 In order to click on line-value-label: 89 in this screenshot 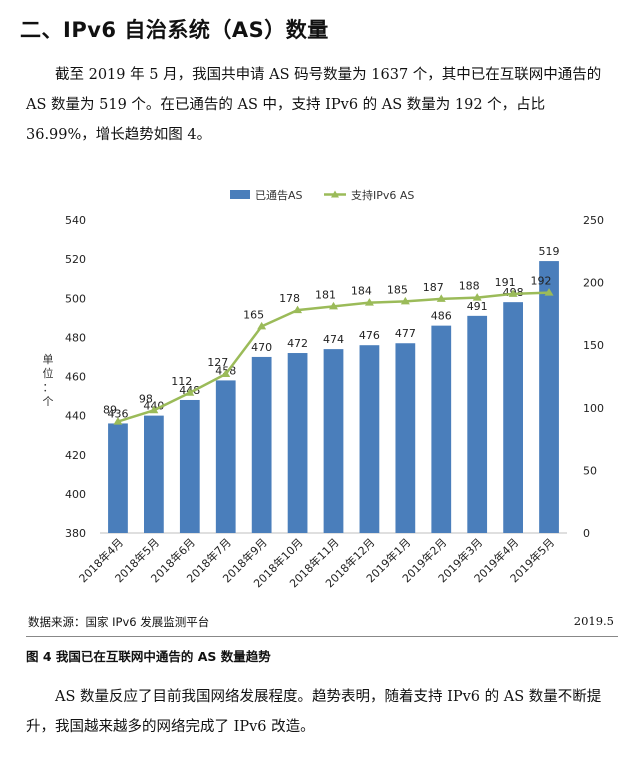, I will do `click(110, 410)`.